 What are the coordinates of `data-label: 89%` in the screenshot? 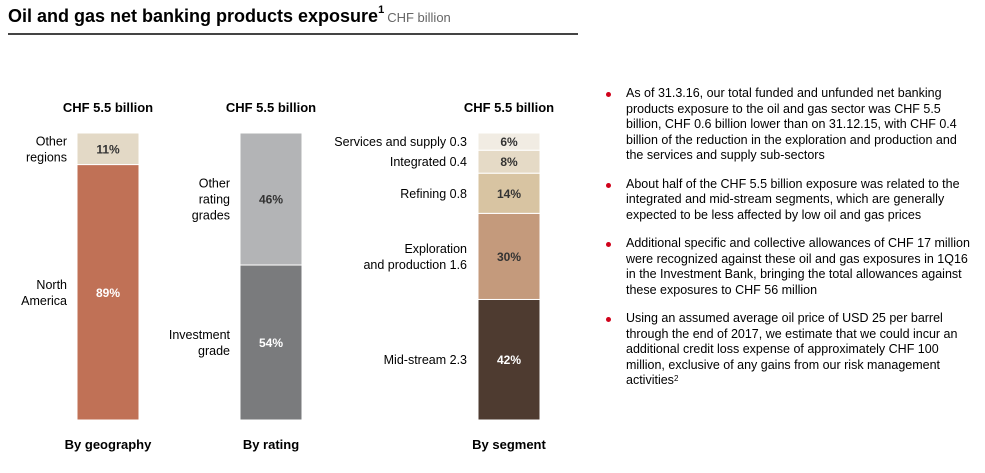 It's located at (108, 293).